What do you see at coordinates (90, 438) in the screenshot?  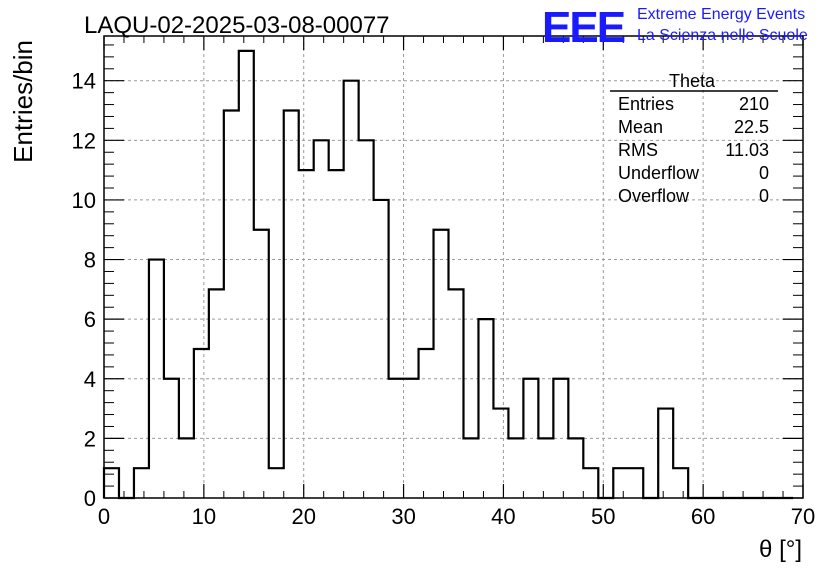 I see `y-tick-label: 2` at bounding box center [90, 438].